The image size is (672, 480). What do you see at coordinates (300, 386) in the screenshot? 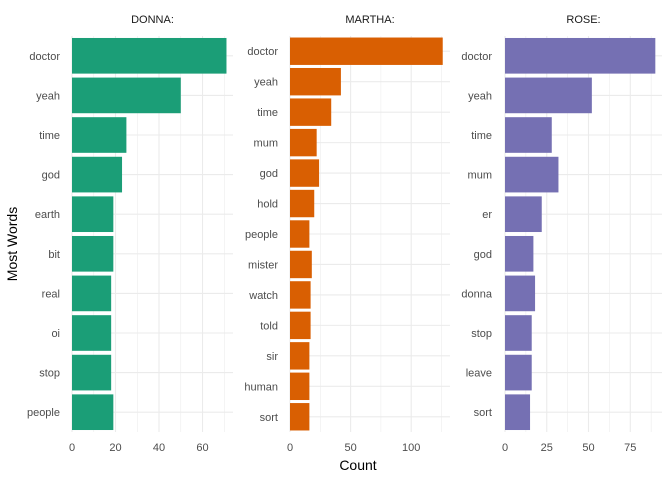
I see `bar-human` at bounding box center [300, 386].